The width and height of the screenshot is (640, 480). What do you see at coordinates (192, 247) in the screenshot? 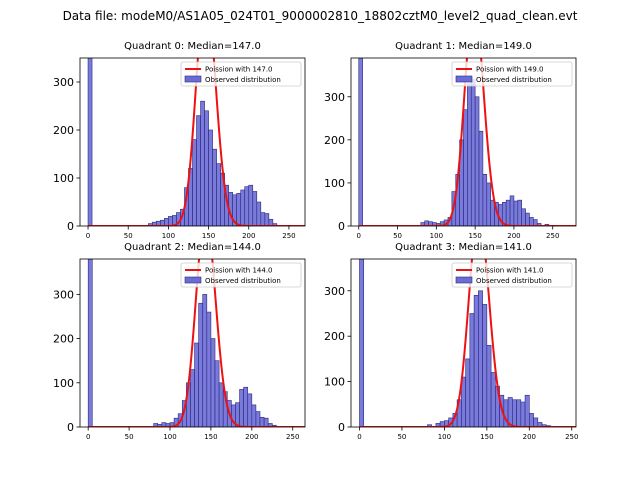
I see `subplot-title: Quadrant 2: Median=144.0` at bounding box center [192, 247].